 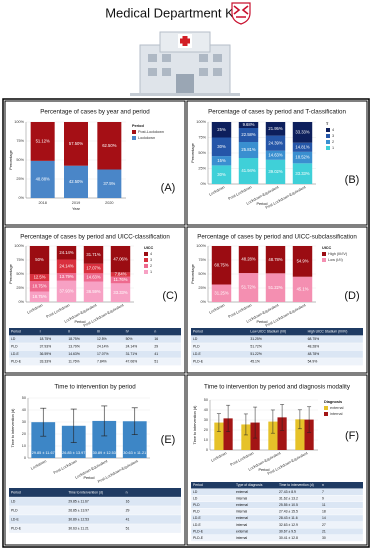 What do you see at coordinates (196, 512) in the screenshot?
I see `table-cell: PLD` at bounding box center [196, 512].